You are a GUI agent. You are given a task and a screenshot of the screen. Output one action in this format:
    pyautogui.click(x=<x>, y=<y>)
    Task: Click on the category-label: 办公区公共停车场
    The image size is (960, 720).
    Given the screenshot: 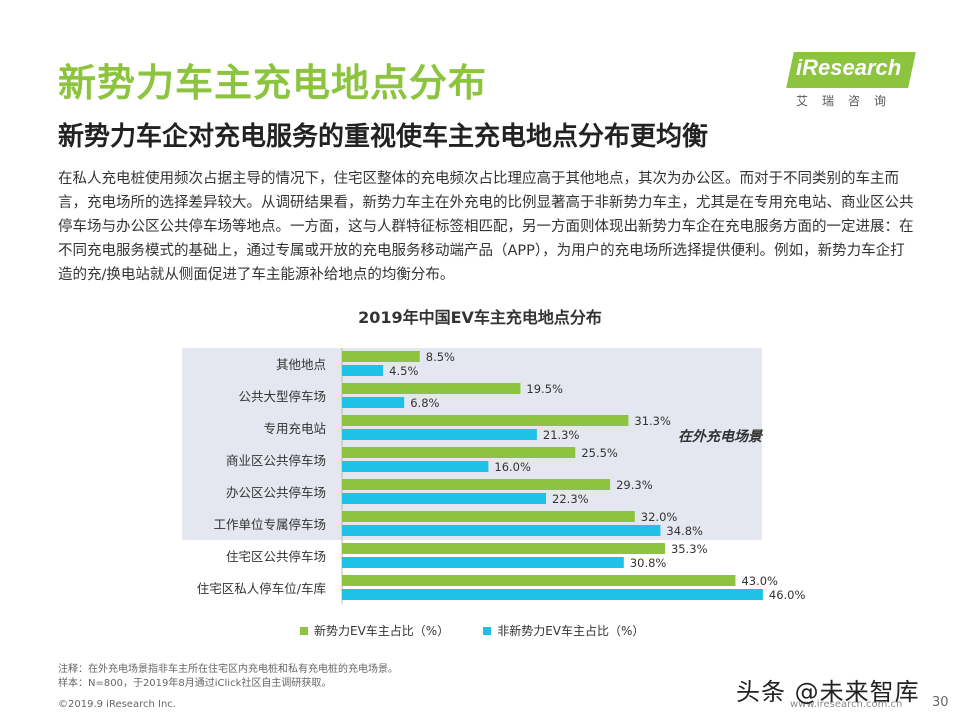 What is the action you would take?
    pyautogui.click(x=276, y=492)
    